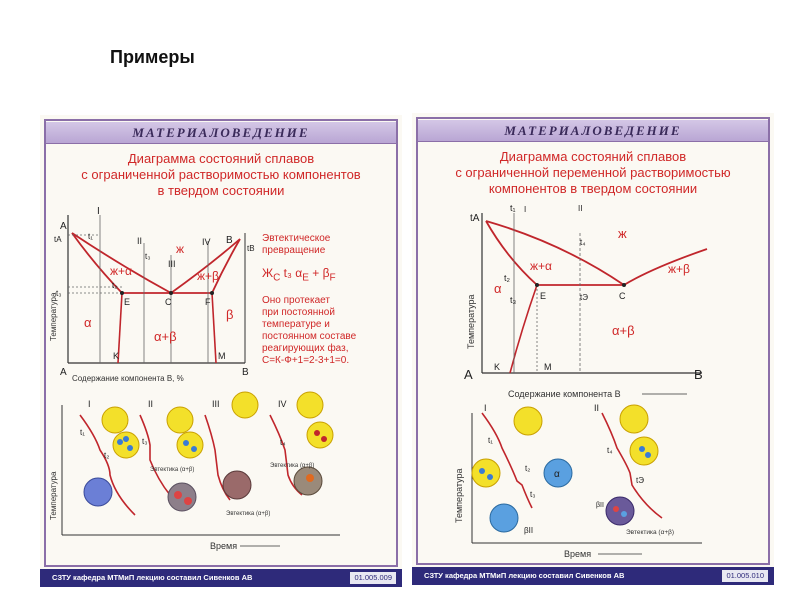  What do you see at coordinates (152, 57) in the screenshot?
I see `slide-title: Примеры` at bounding box center [152, 57].